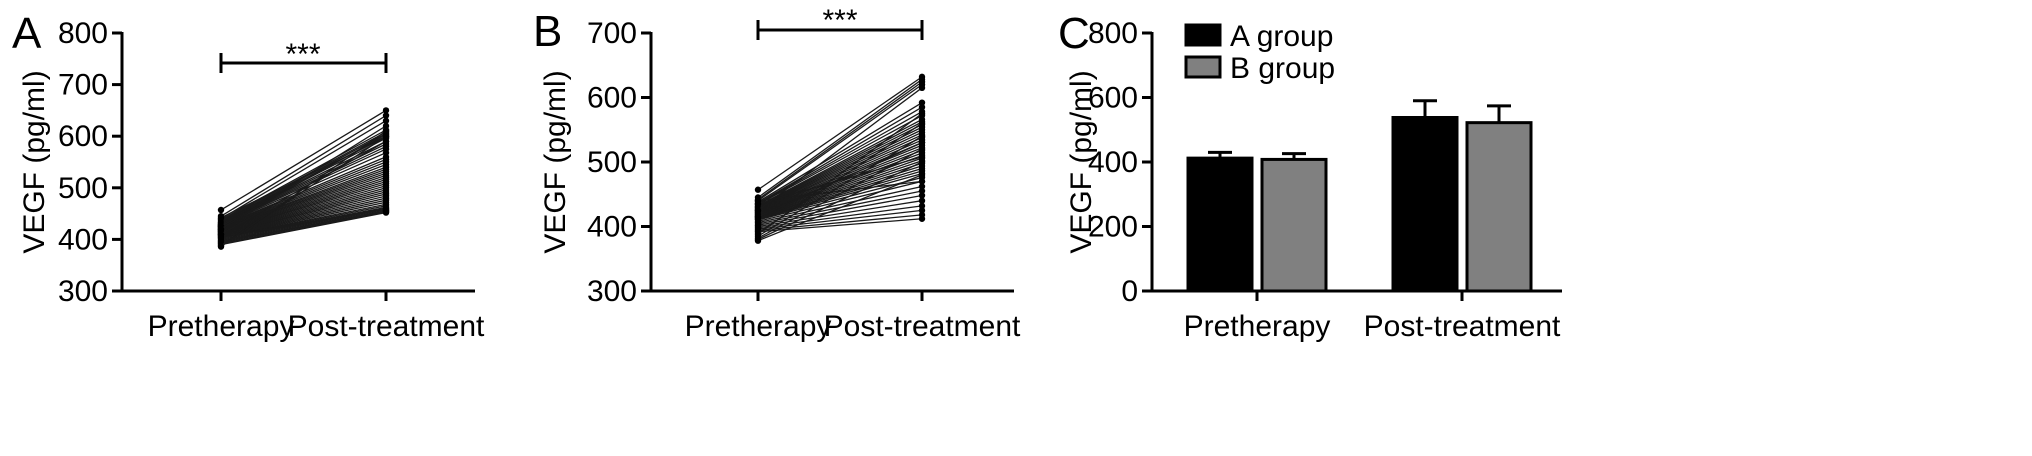 This screenshot has height=456, width=2032. I want to click on y-tick-label-a-3: 600, so click(83, 136).